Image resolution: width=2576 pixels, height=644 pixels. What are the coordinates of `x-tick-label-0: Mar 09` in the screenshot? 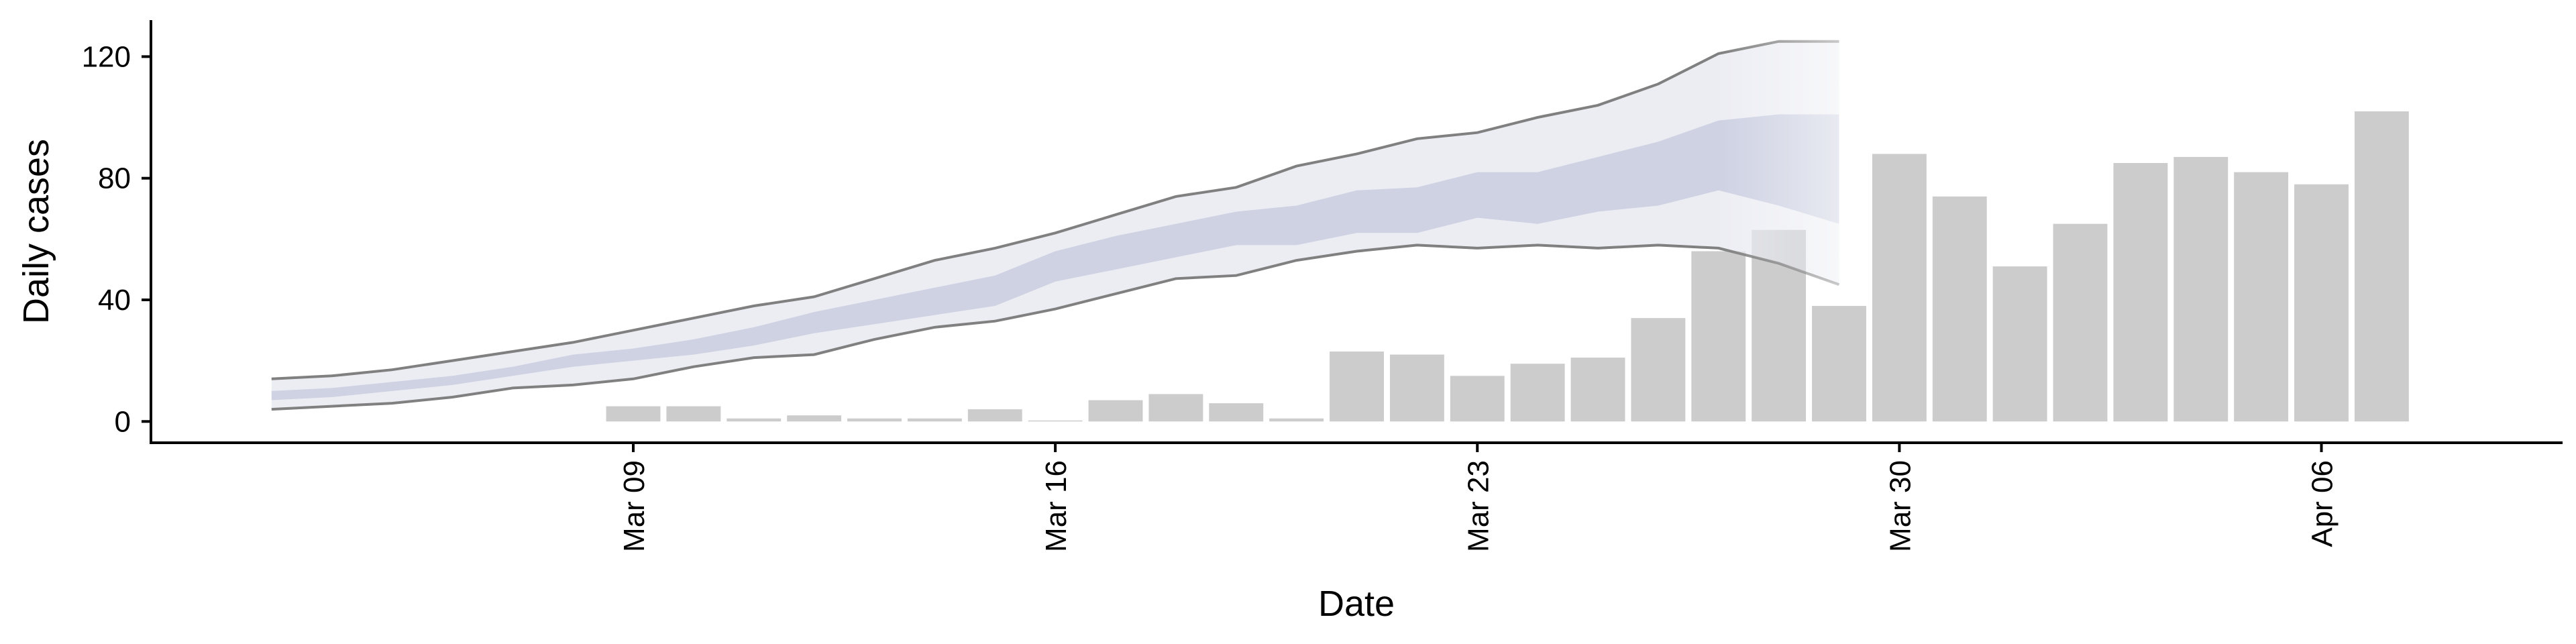 It's located at (634, 506).